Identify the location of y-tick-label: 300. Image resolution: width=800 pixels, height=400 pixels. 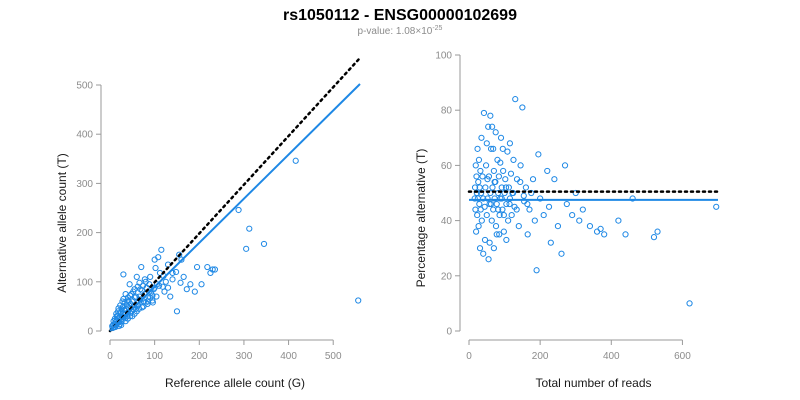
(84, 184).